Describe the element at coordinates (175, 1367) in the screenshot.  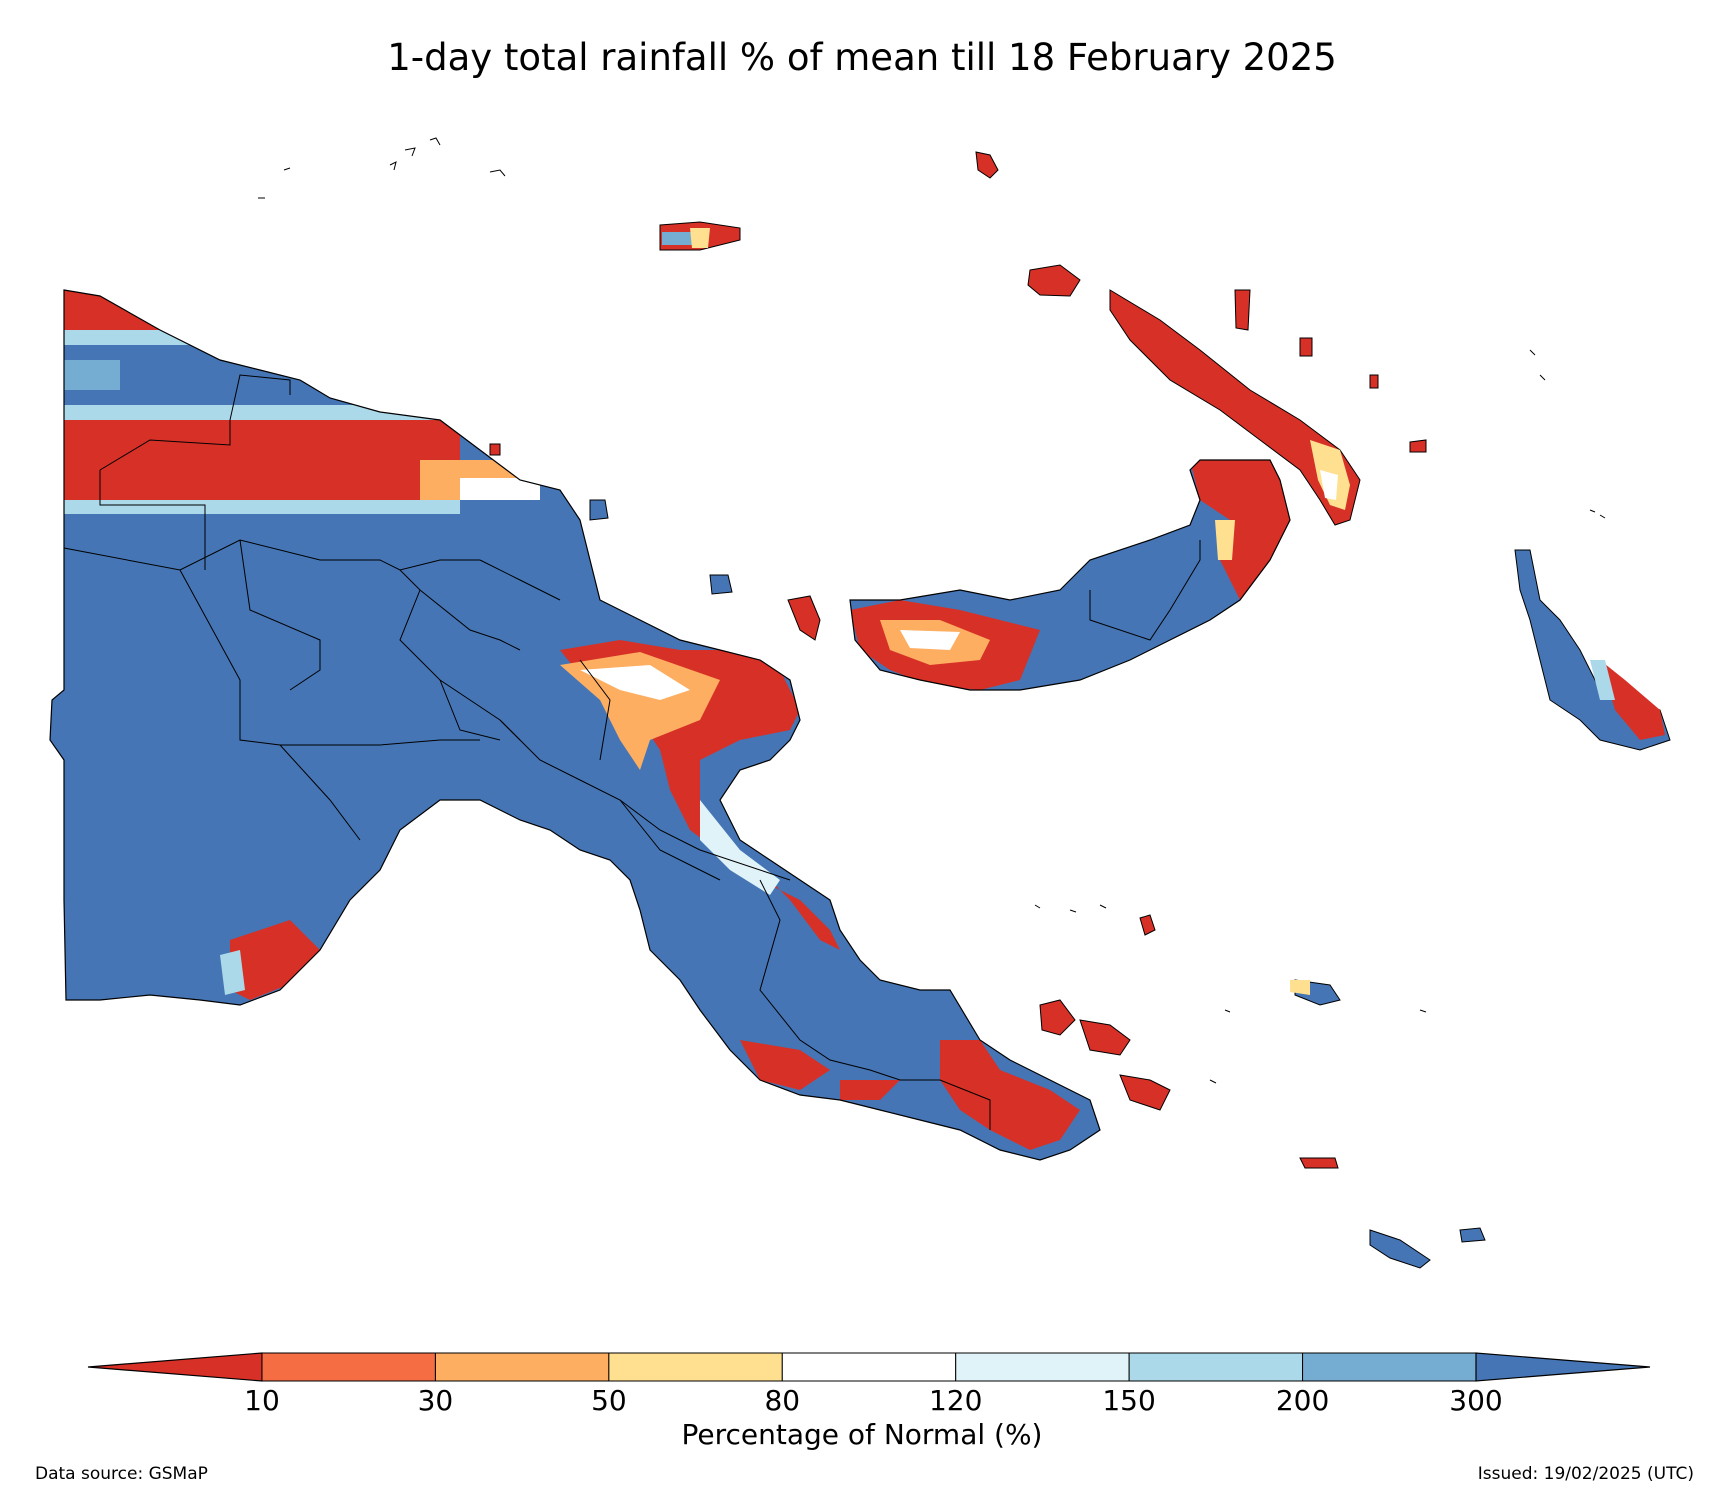
I see `colorbar-under-triangle` at that location.